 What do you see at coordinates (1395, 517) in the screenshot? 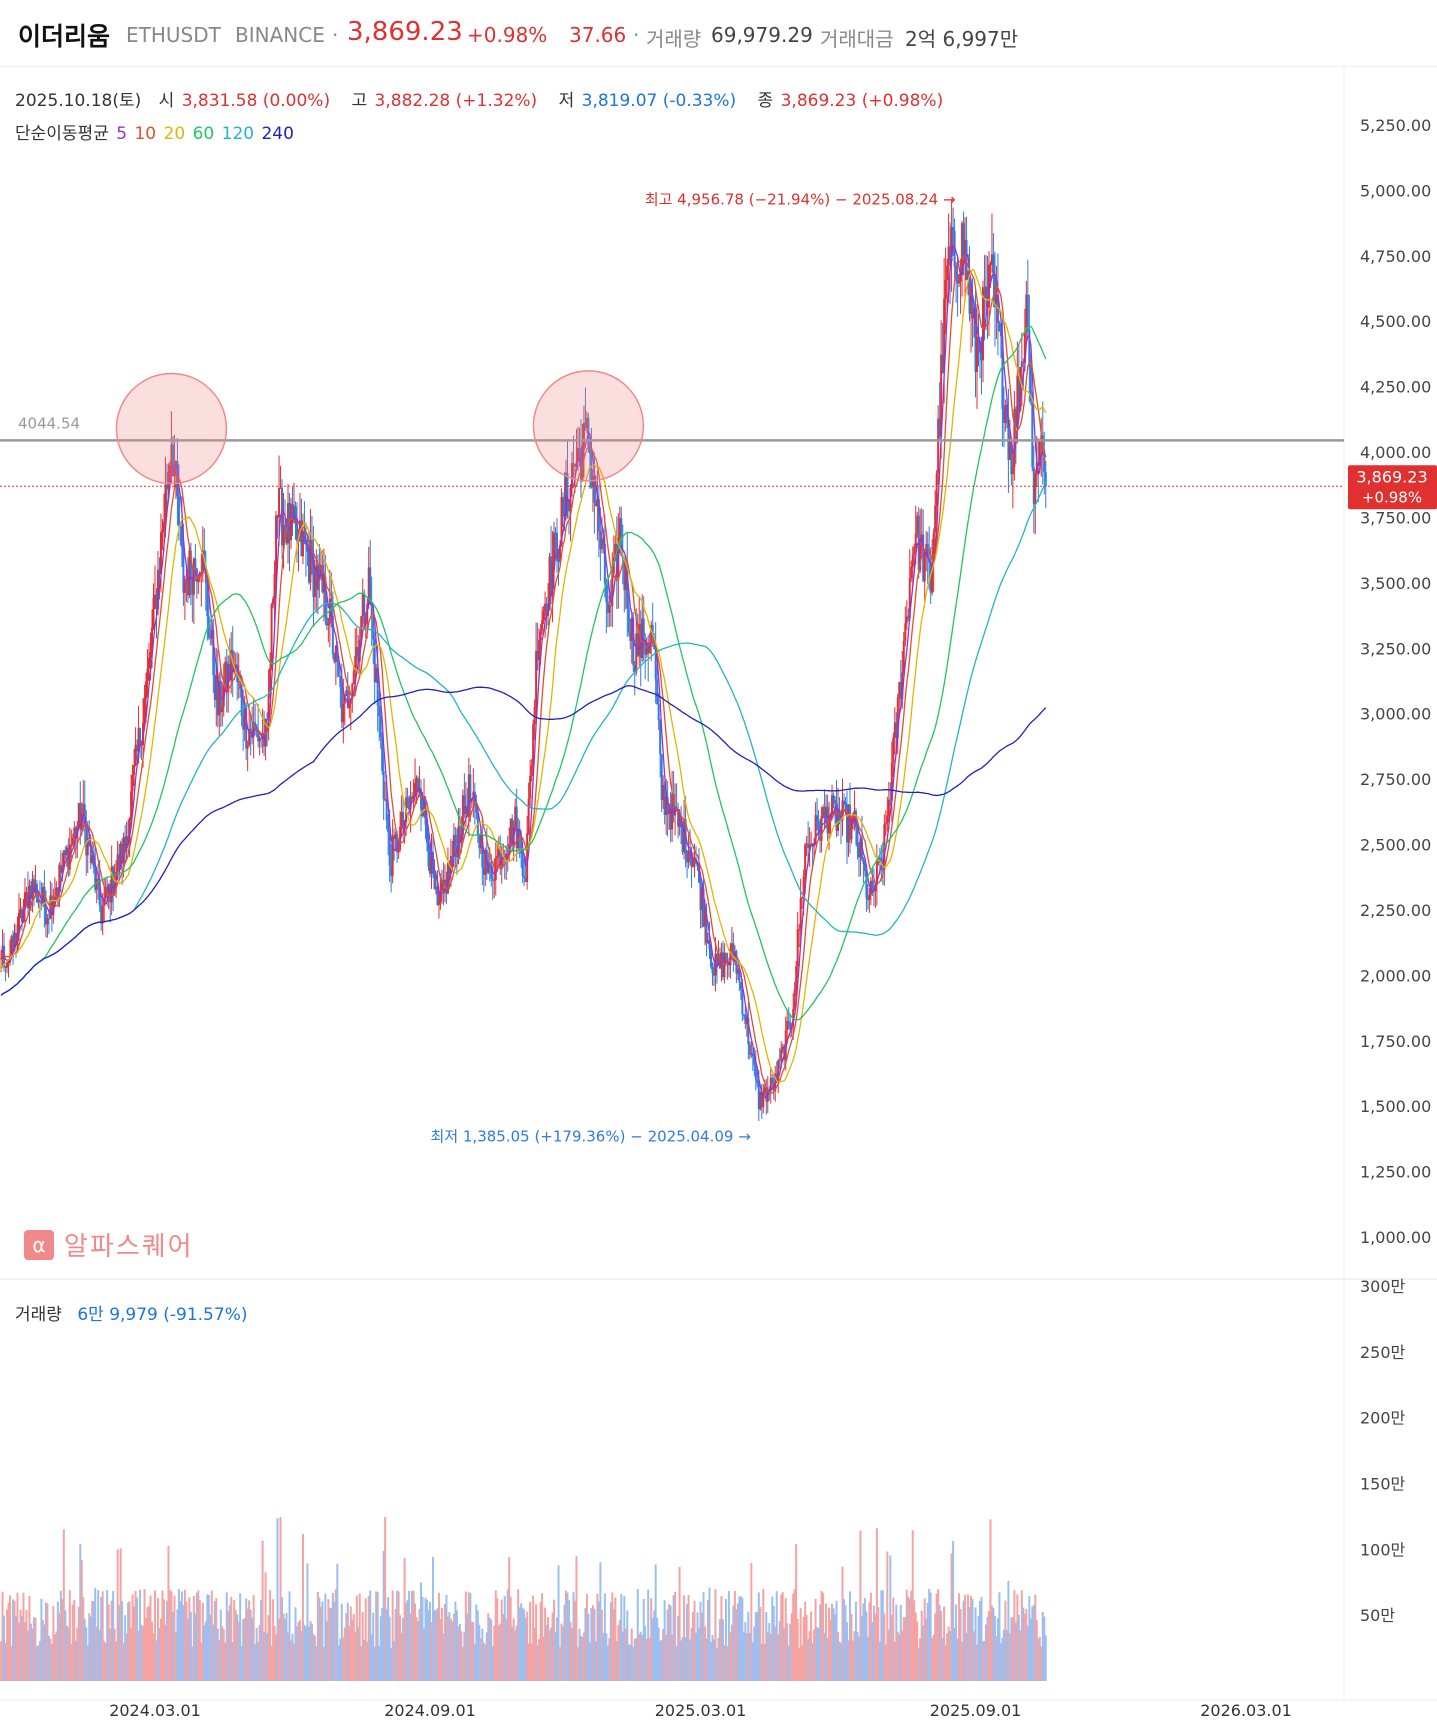
I see `price-tick-label: 3,750.00` at bounding box center [1395, 517].